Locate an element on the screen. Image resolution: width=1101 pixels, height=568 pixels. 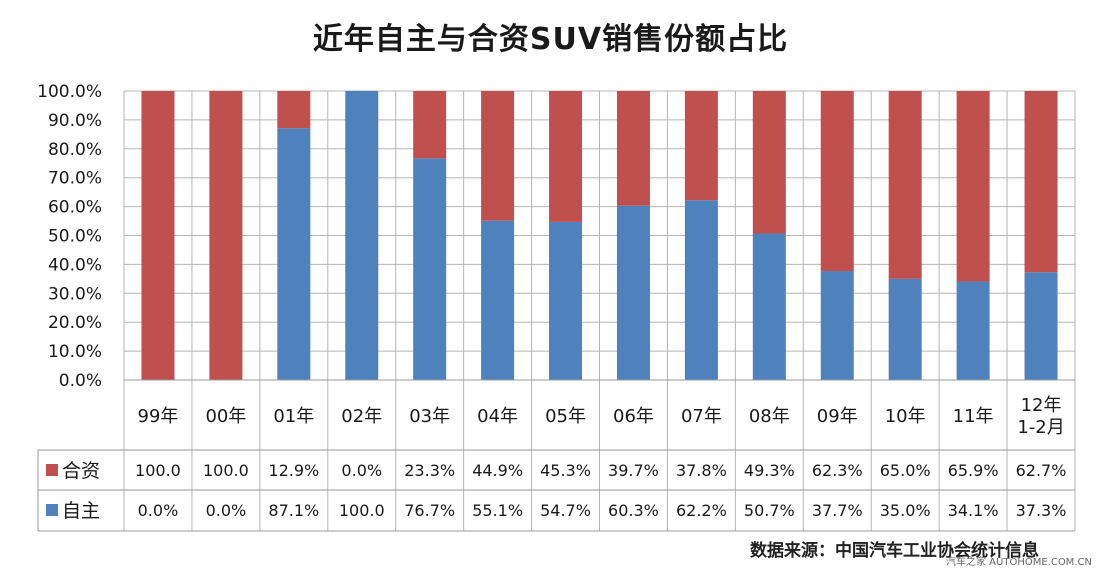
data-label: 12.9% is located at coordinates (293, 470).